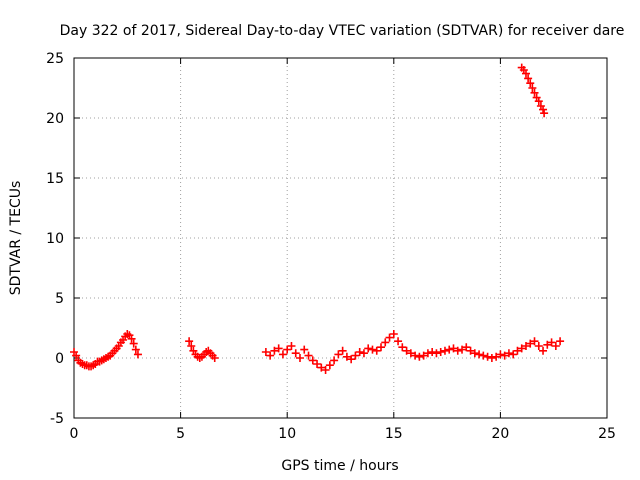  I want to click on y-tick-label: -5, so click(57, 419).